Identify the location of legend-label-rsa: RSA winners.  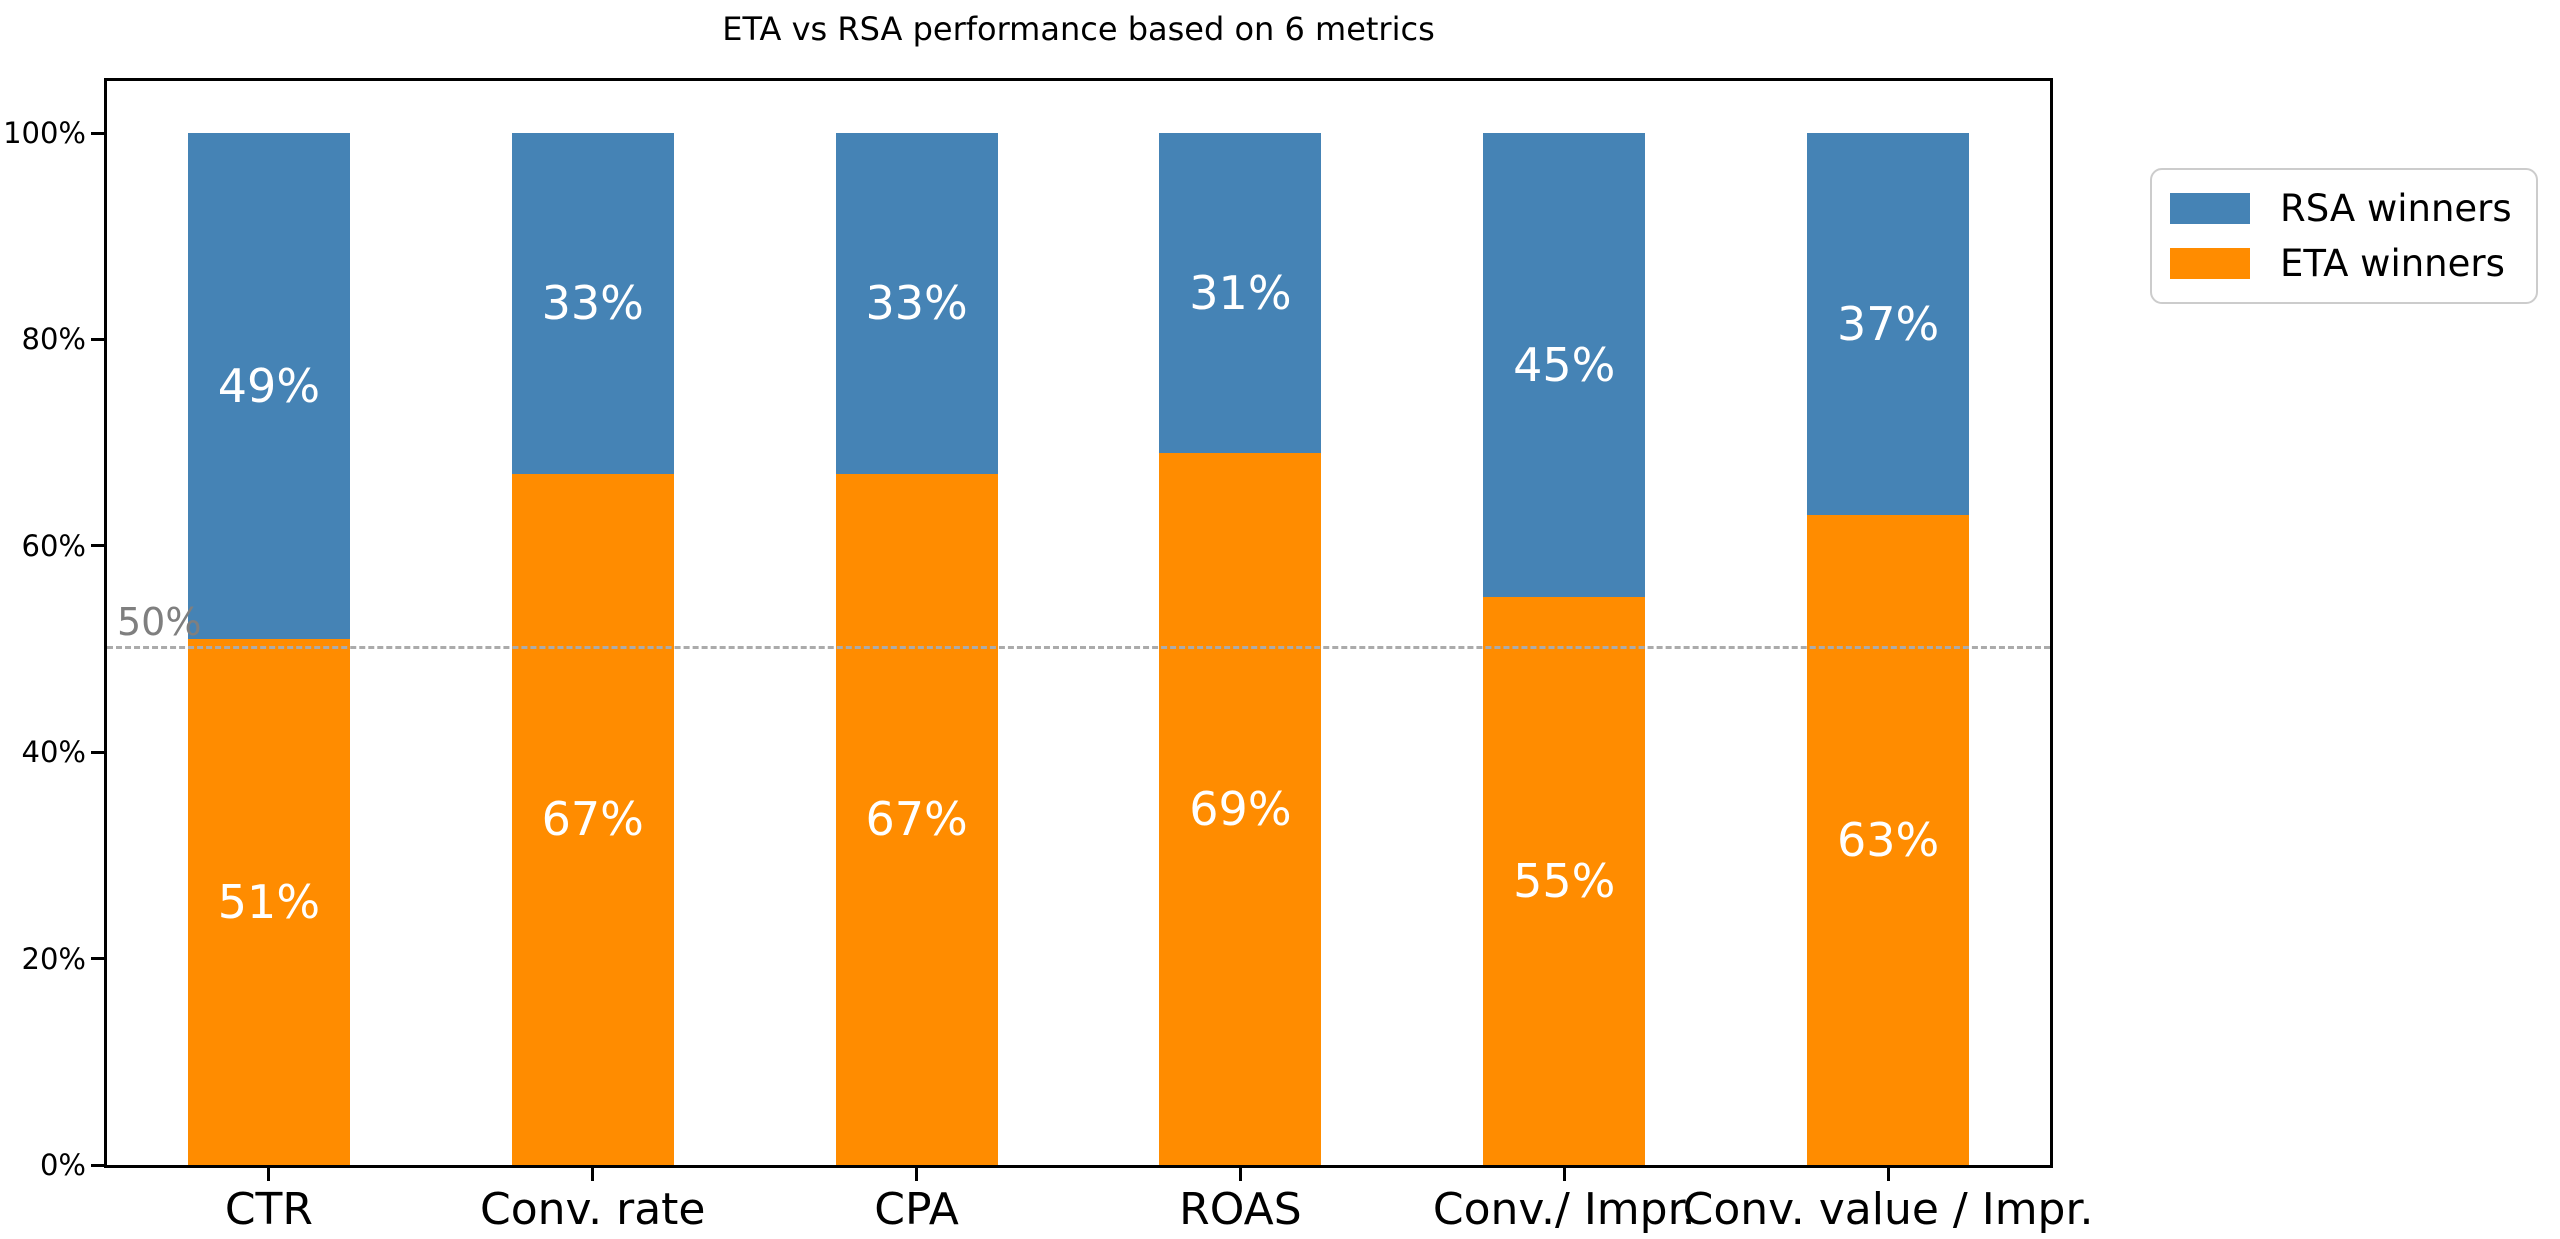
(2396, 208).